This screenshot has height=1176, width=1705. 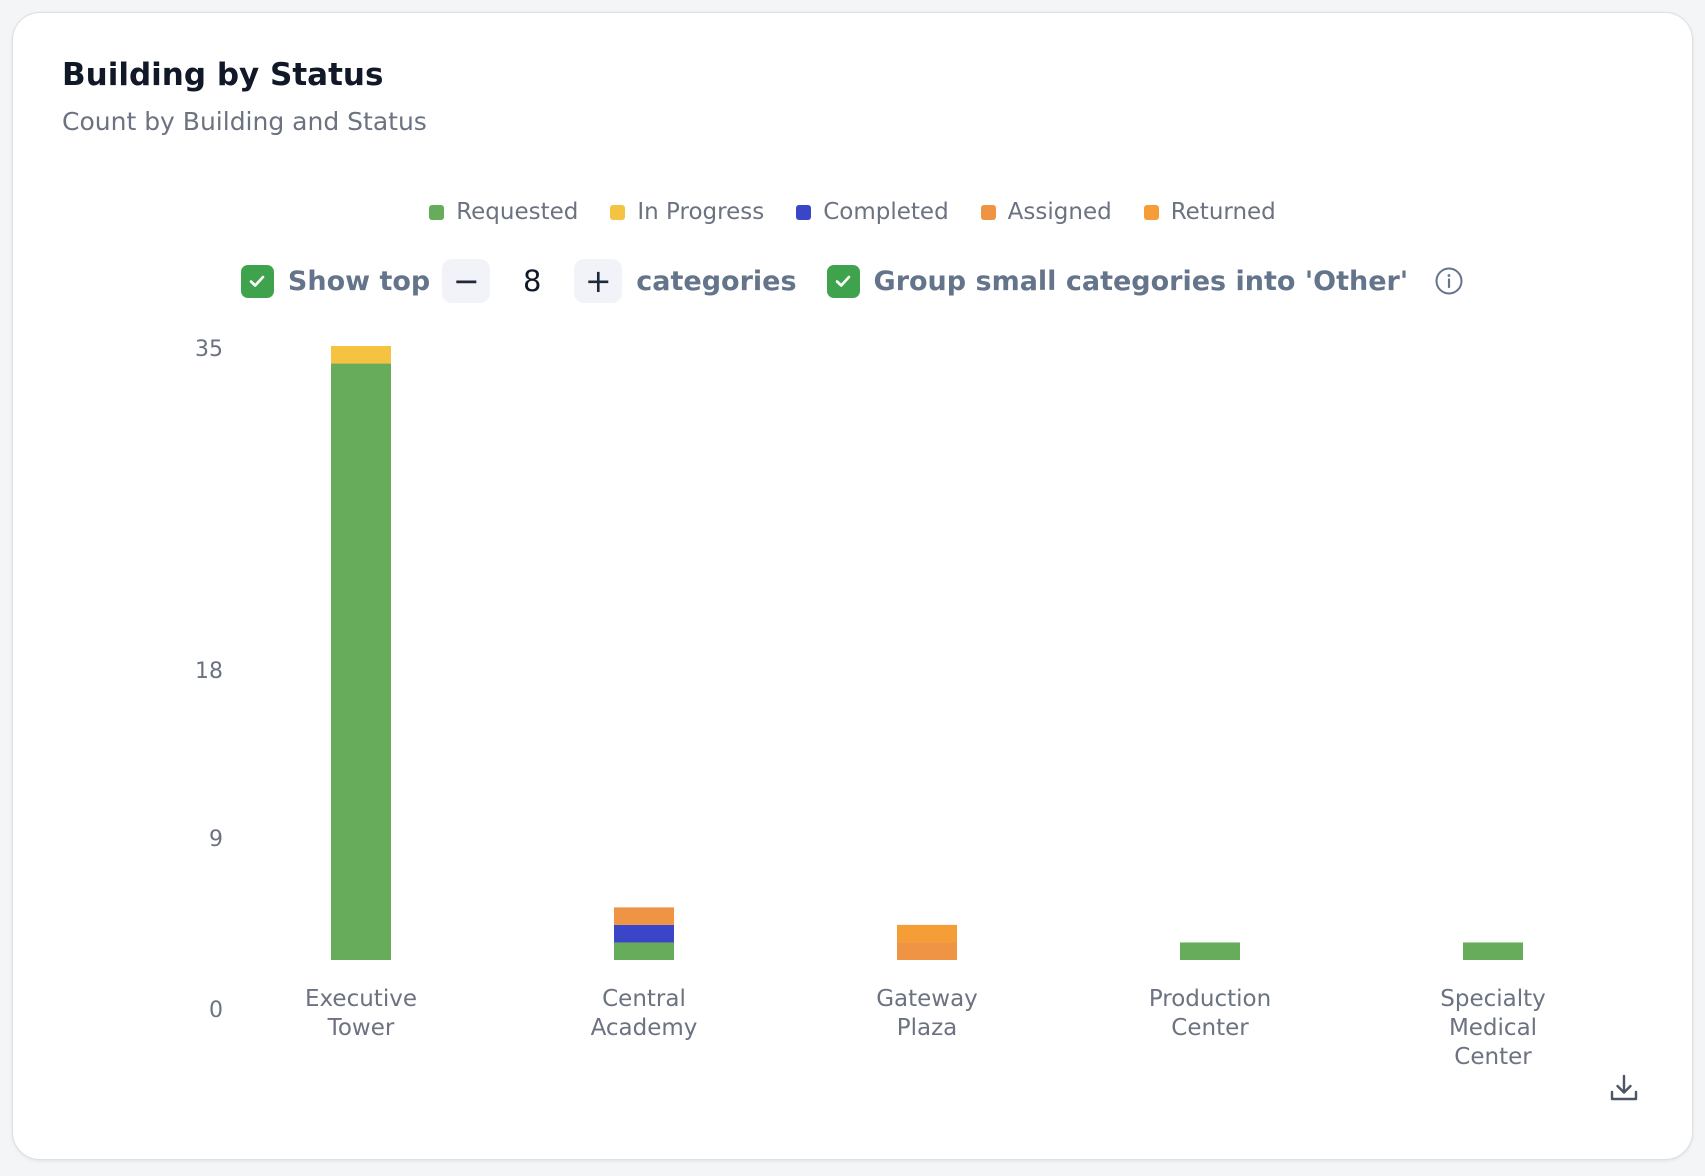 I want to click on x-tick-label: Academy, so click(x=644, y=1028).